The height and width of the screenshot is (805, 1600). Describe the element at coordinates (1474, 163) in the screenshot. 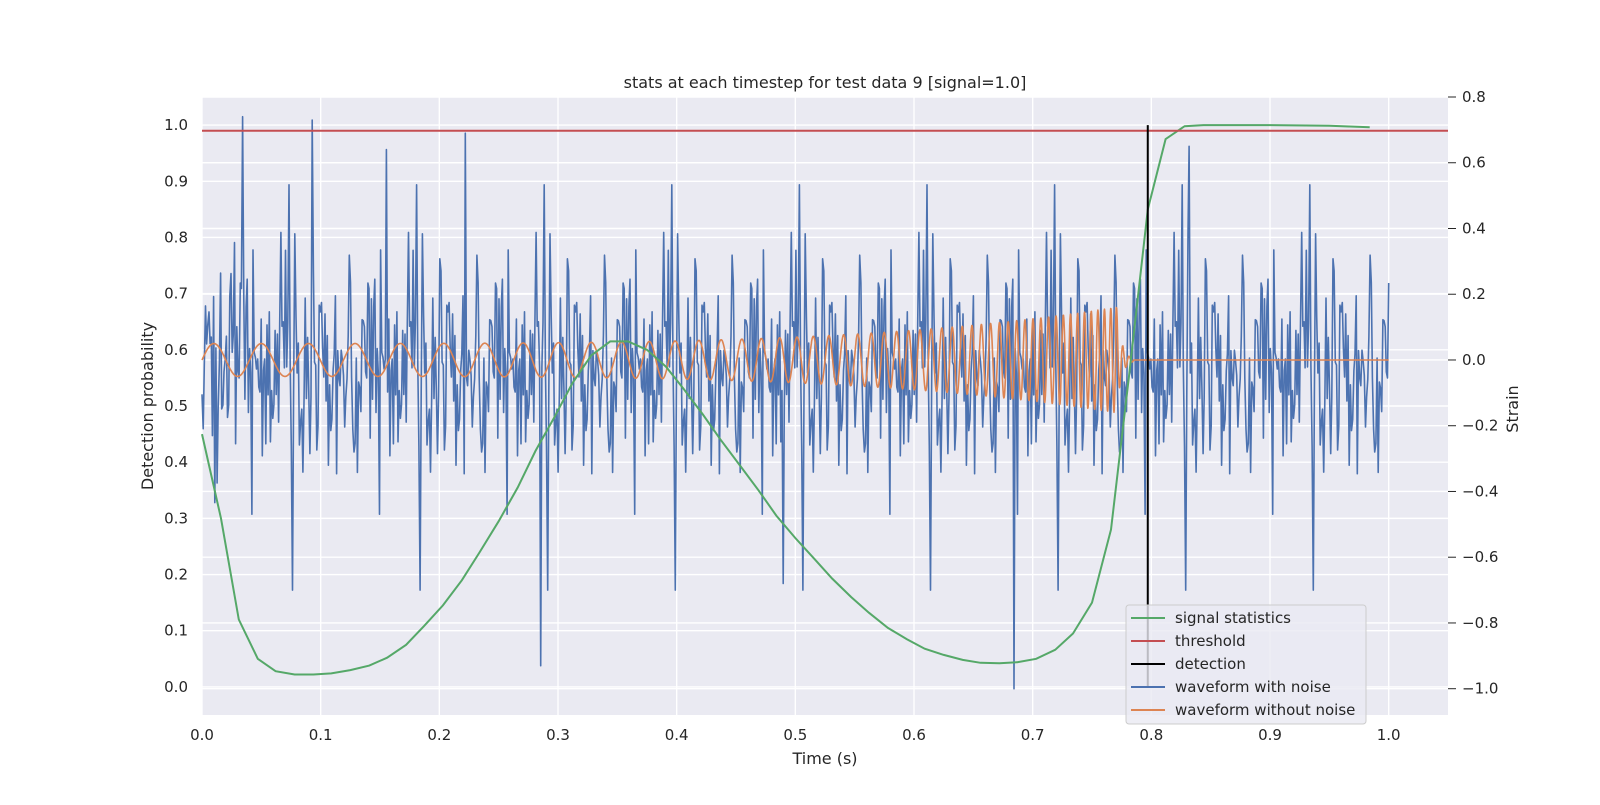

I see `y2-tick-label: 0.6` at that location.